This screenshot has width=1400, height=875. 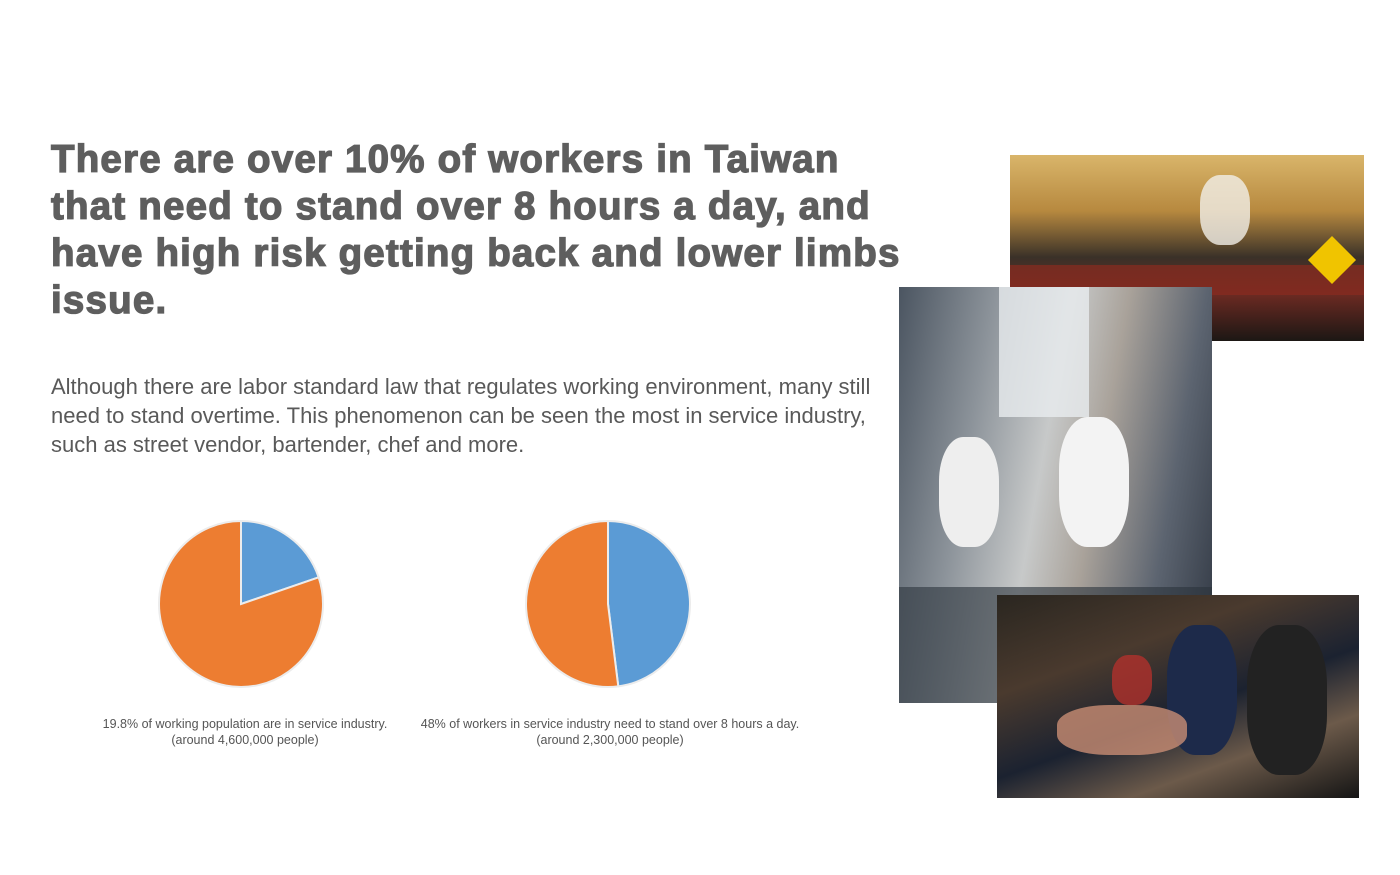 I want to click on pie-chart-standing-workers, so click(x=608, y=603).